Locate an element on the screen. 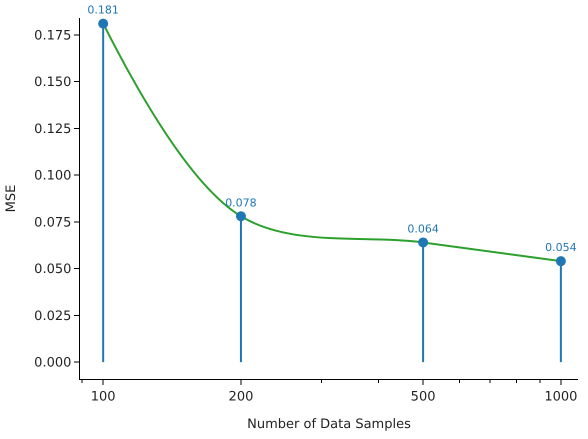  x-tick-label: 100 is located at coordinates (103, 397).